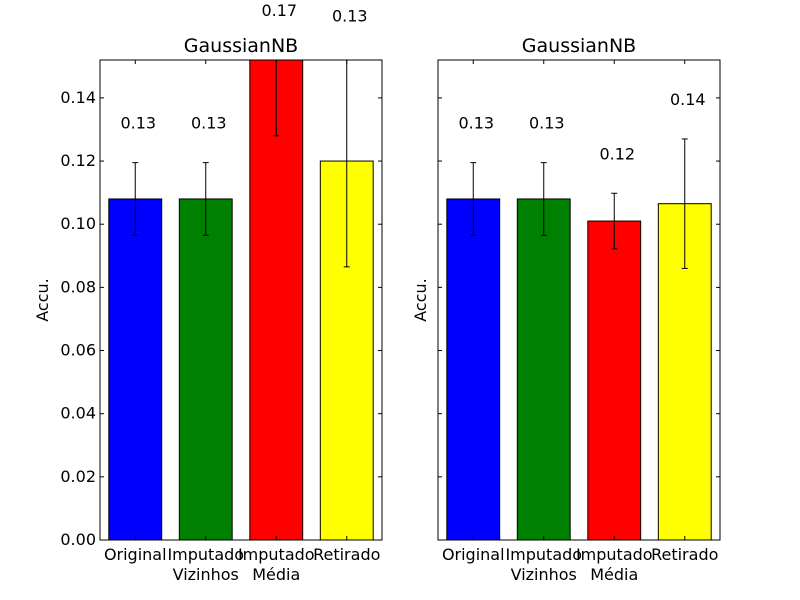  Describe the element at coordinates (78, 539) in the screenshot. I see `y-tick-label: 0.00` at that location.